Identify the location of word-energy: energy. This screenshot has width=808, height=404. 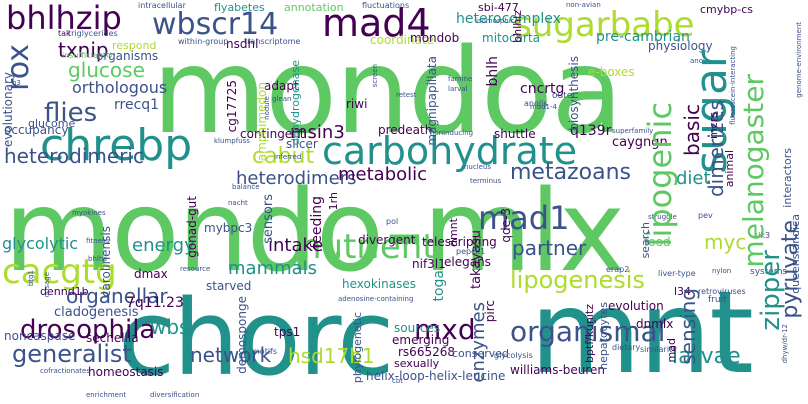
(163, 245).